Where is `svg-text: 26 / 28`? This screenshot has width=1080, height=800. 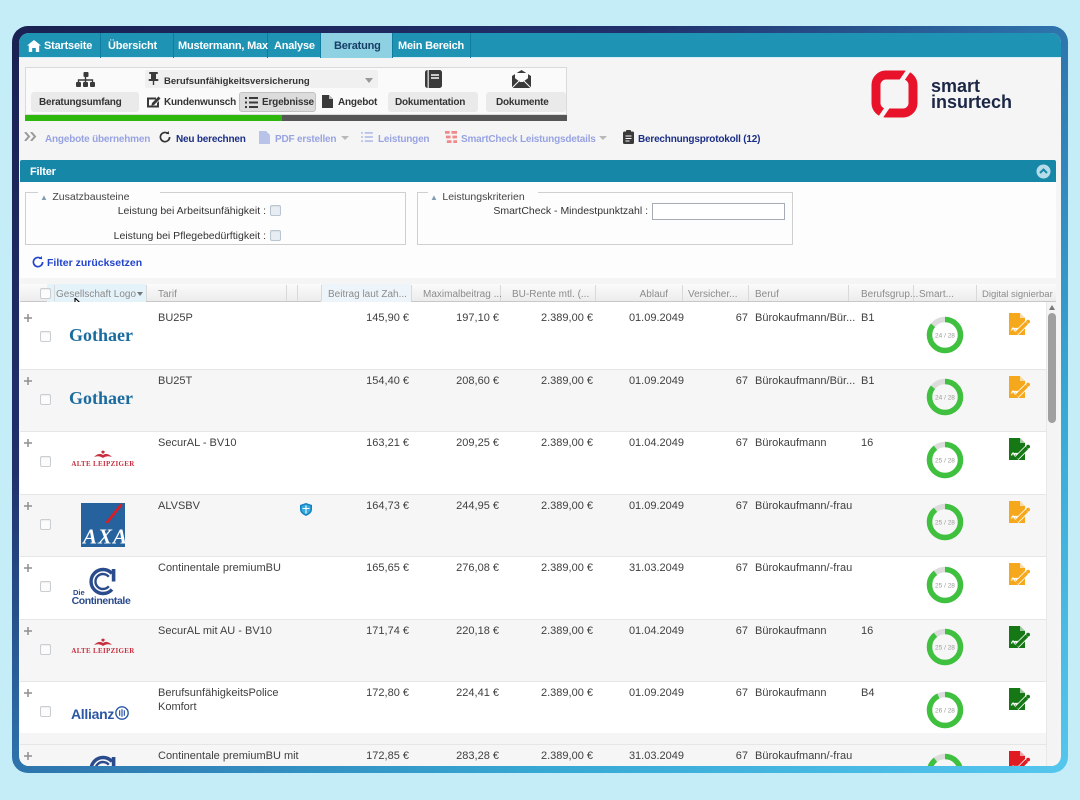 svg-text: 26 / 28 is located at coordinates (945, 710).